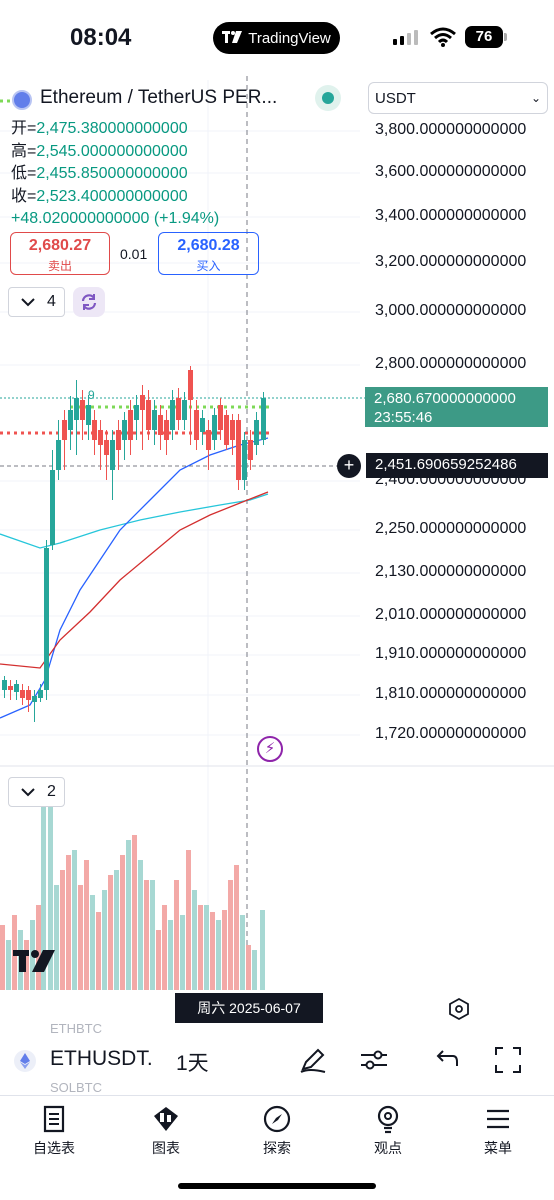 Image resolution: width=554 pixels, height=1200 pixels. I want to click on price-axis-label: 2,800.000000000000, so click(451, 363).